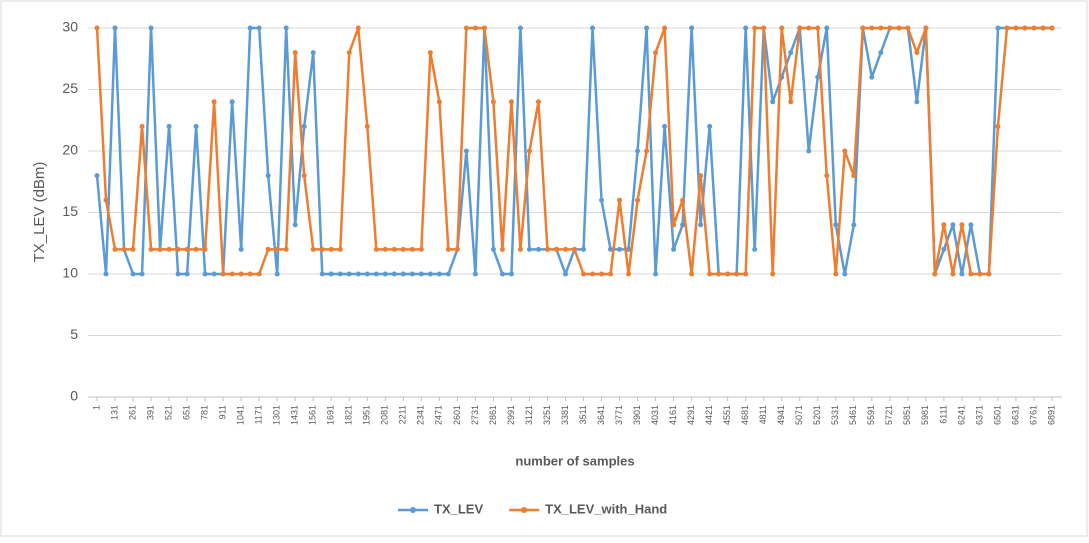 This screenshot has width=1089, height=543. I want to click on x-tick-label: 3901, so click(637, 415).